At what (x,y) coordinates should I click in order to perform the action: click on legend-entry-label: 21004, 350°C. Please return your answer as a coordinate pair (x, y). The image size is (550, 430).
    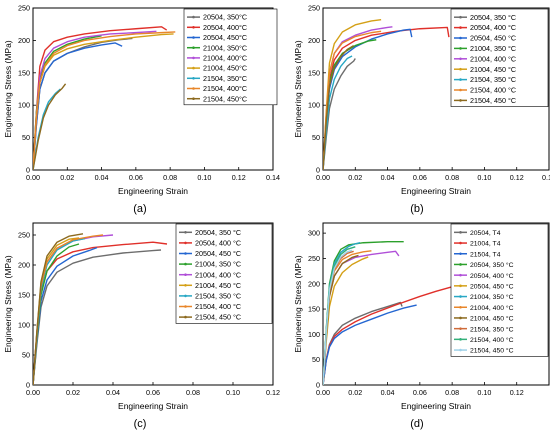
    Looking at the image, I should click on (225, 47).